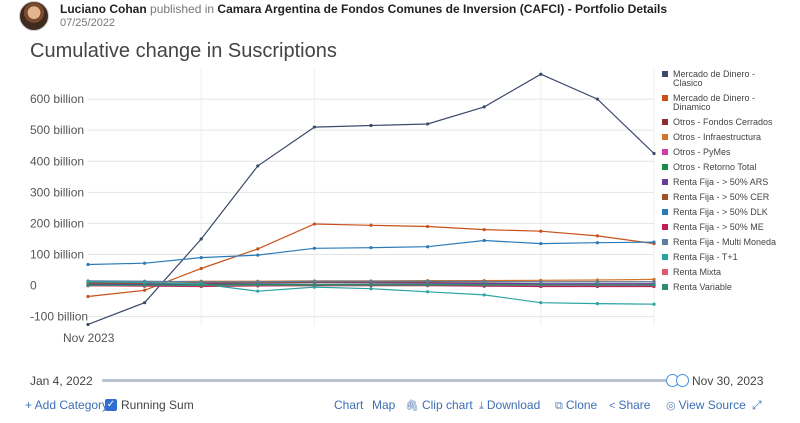  I want to click on fullscreen-icon: ⤢, so click(757, 405).